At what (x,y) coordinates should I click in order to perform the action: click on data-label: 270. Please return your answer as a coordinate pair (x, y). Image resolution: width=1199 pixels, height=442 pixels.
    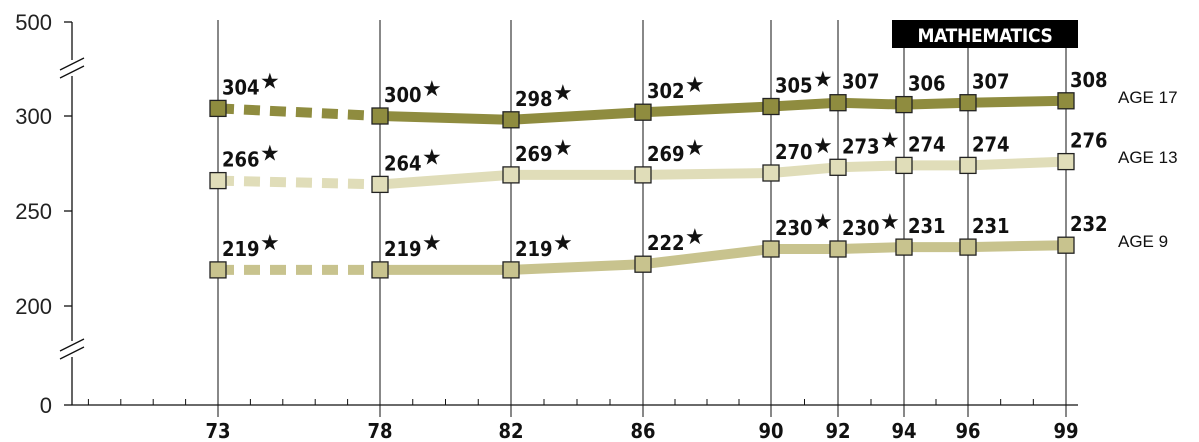
    Looking at the image, I should click on (794, 152).